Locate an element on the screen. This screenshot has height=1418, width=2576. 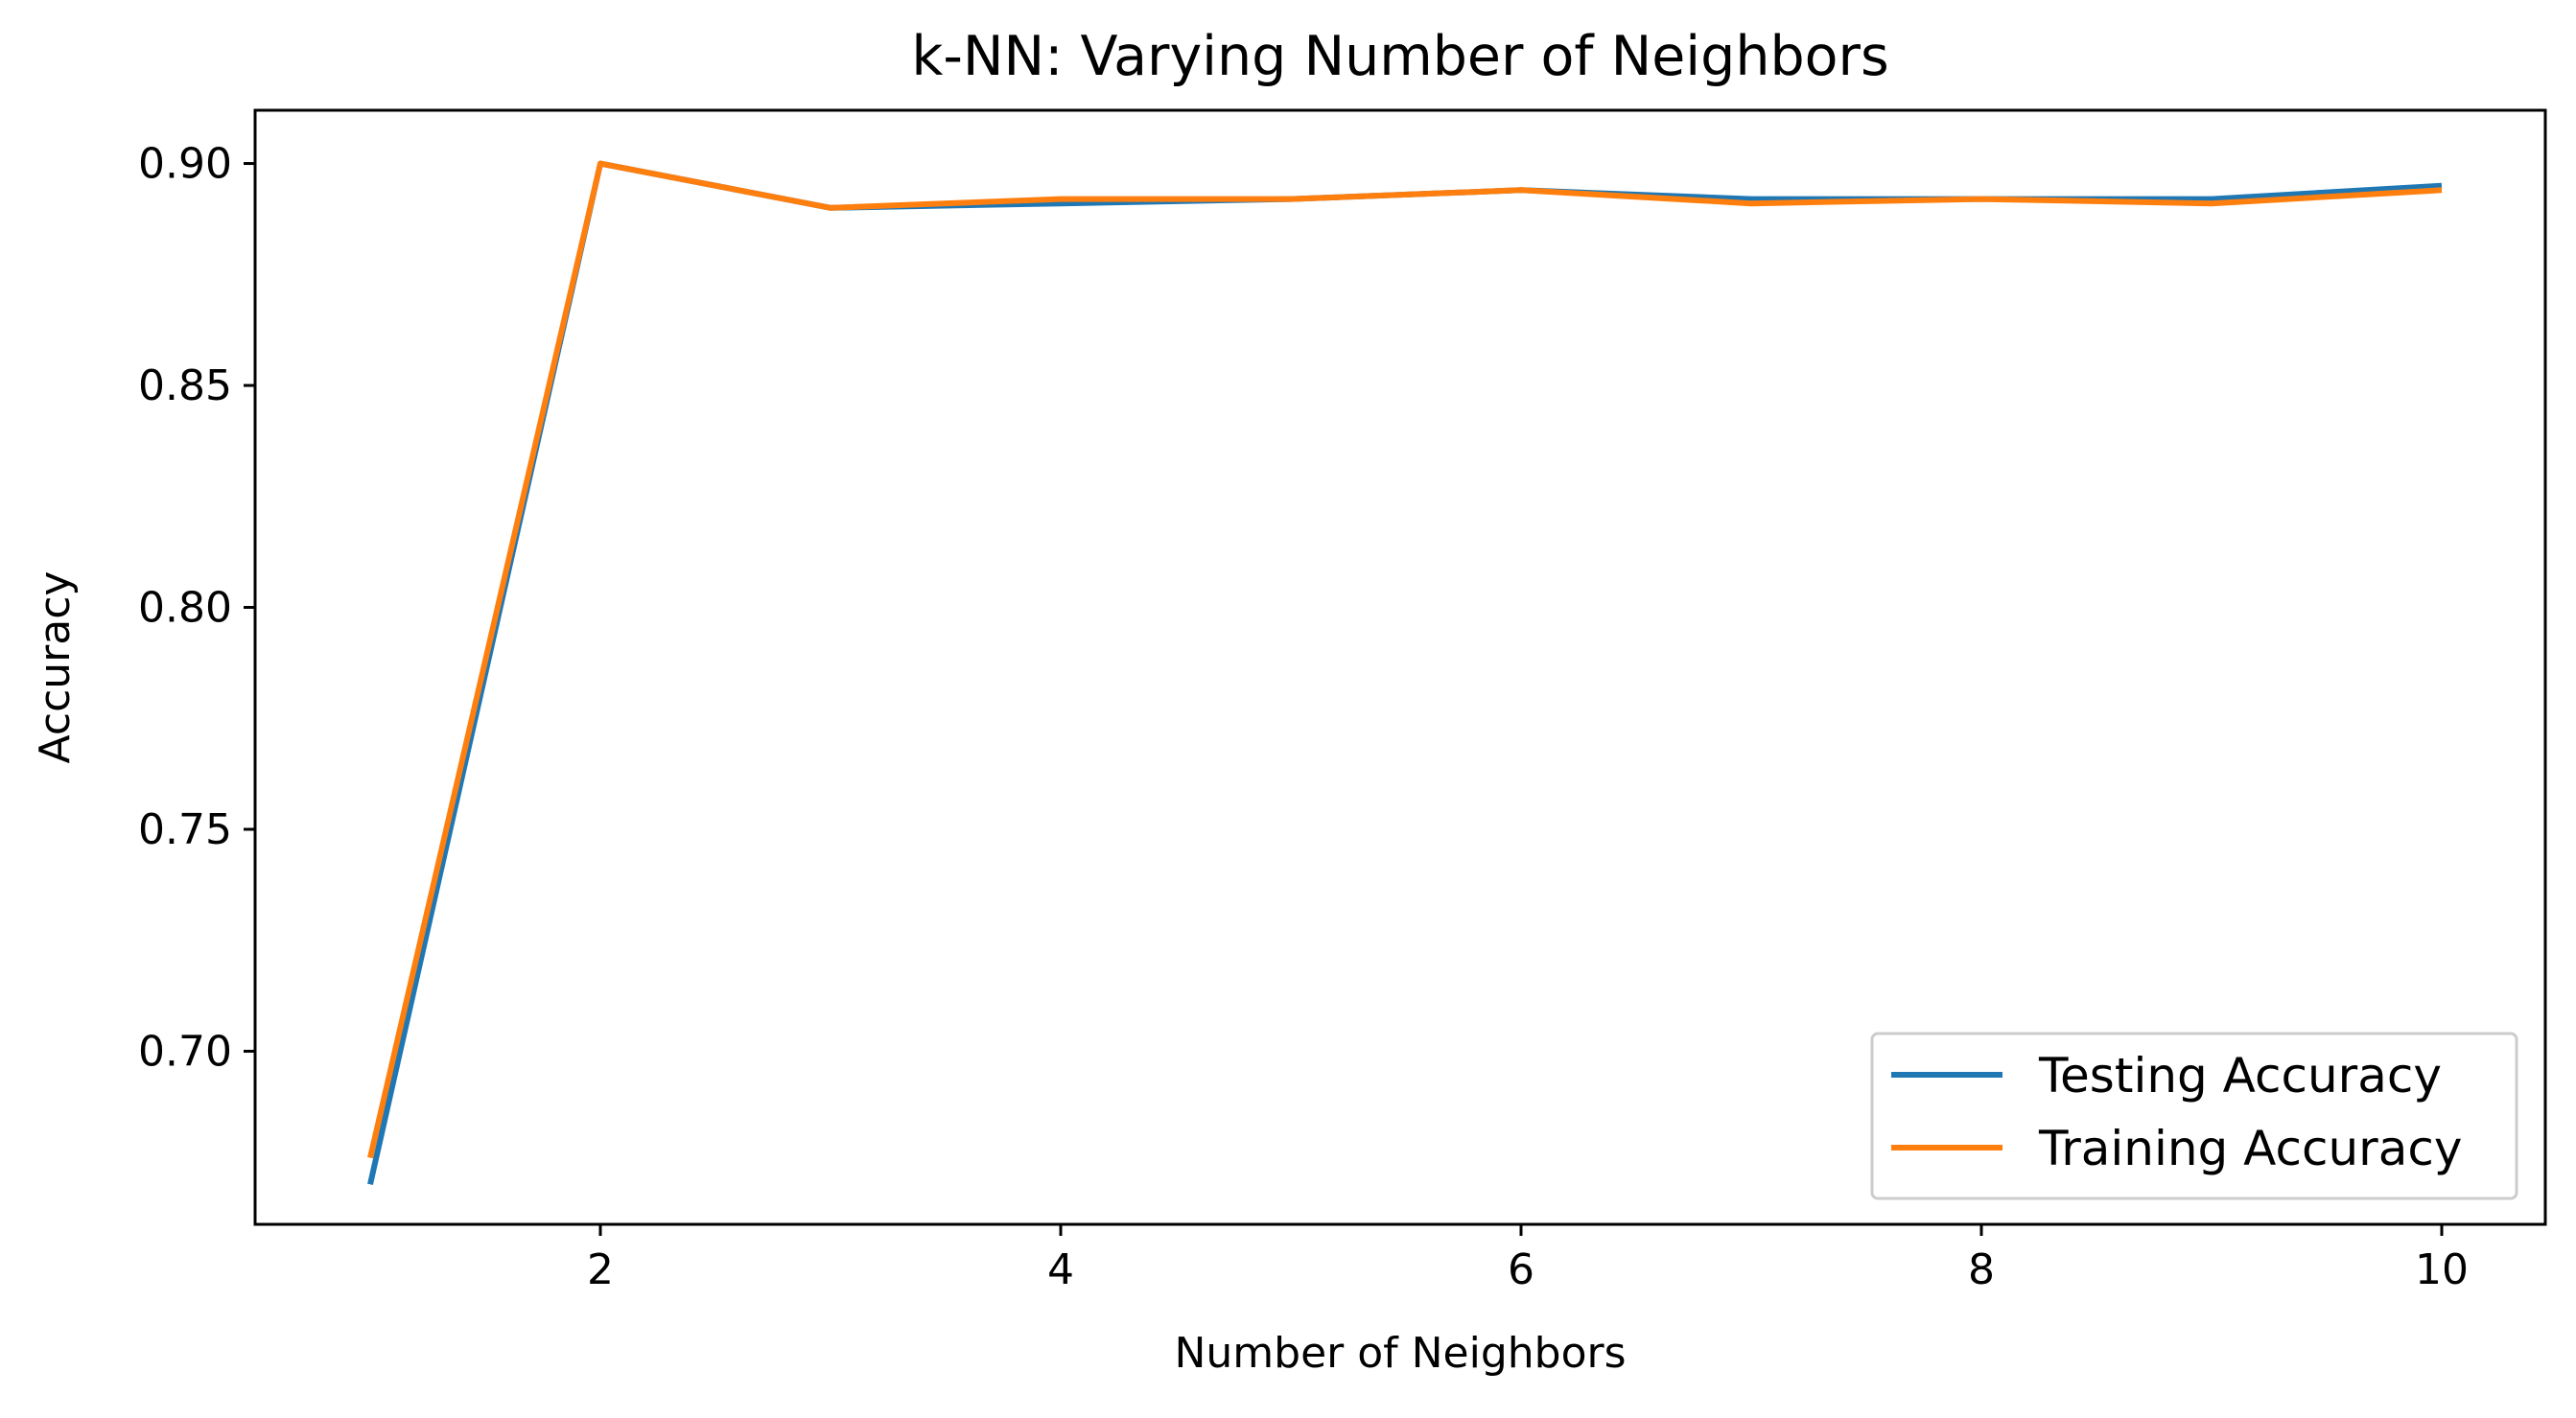
legend-box is located at coordinates (2194, 1116).